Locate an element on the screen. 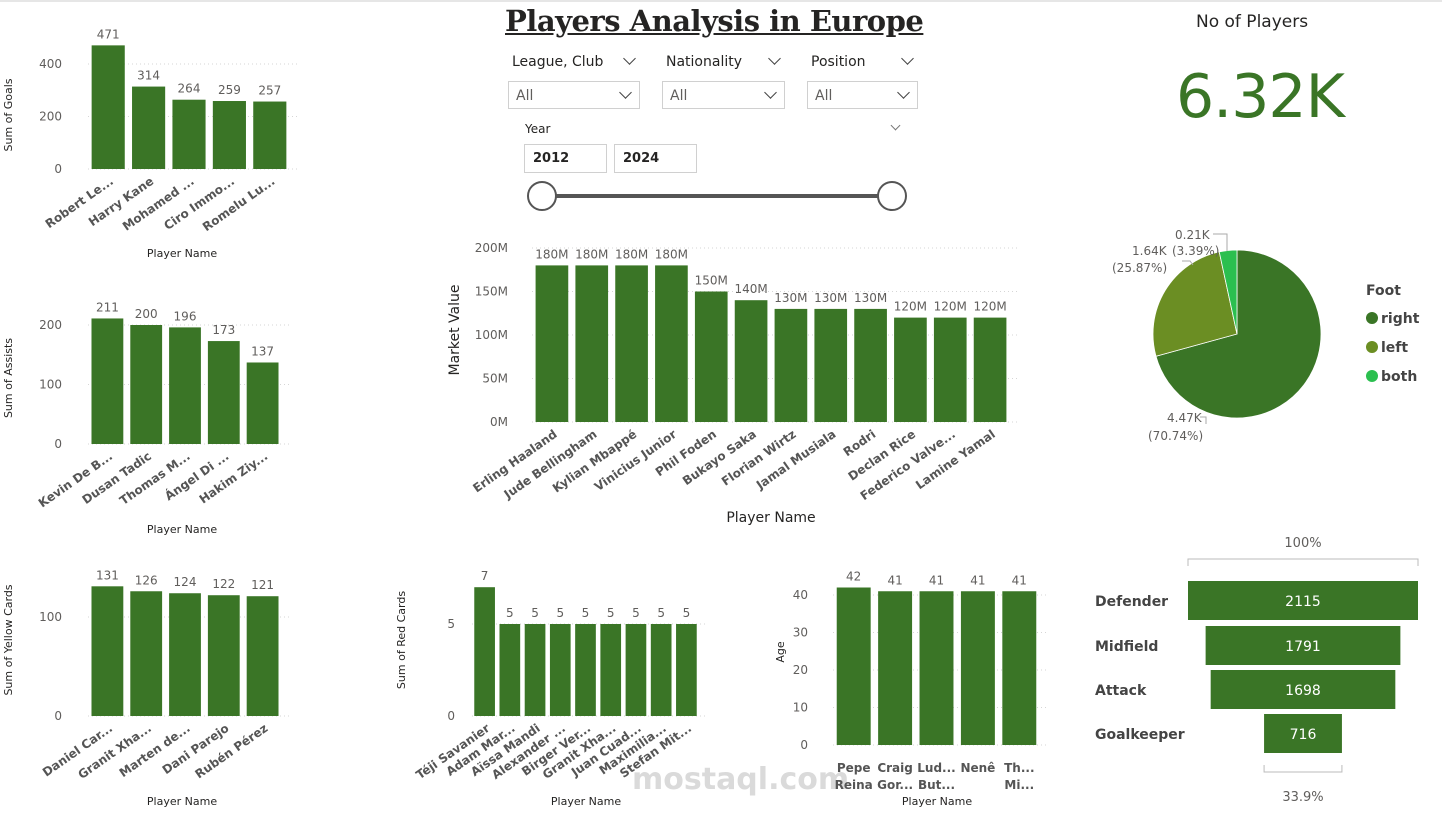  data-label: 196 is located at coordinates (185, 316).